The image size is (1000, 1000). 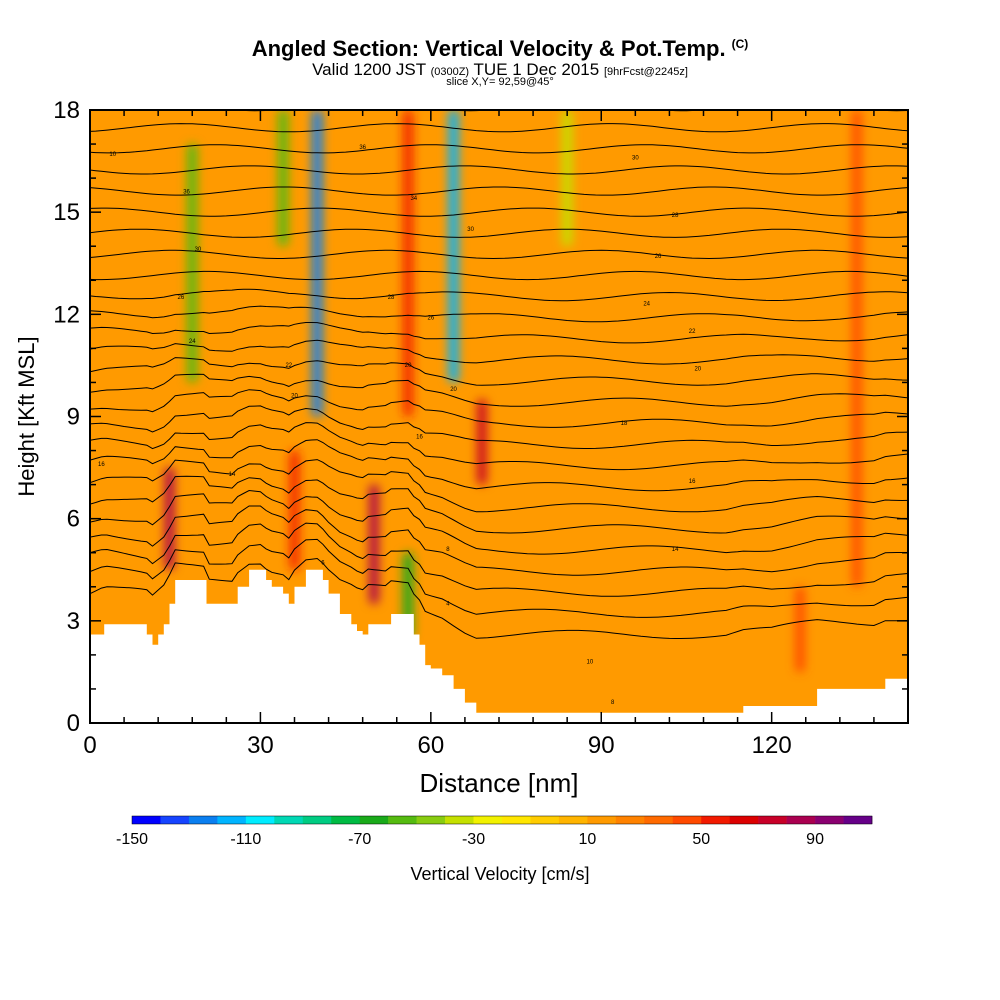 I want to click on forecast-info: [9hrFcst@2245z], so click(x=645, y=72).